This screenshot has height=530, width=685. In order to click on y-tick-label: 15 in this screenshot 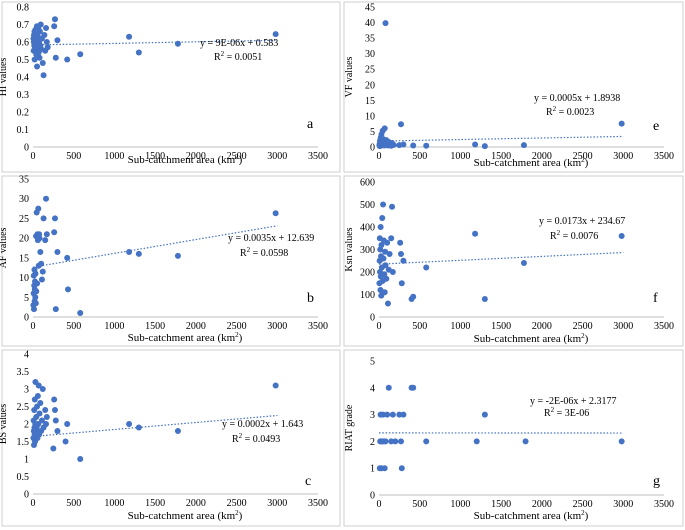, I will do `click(370, 101)`.